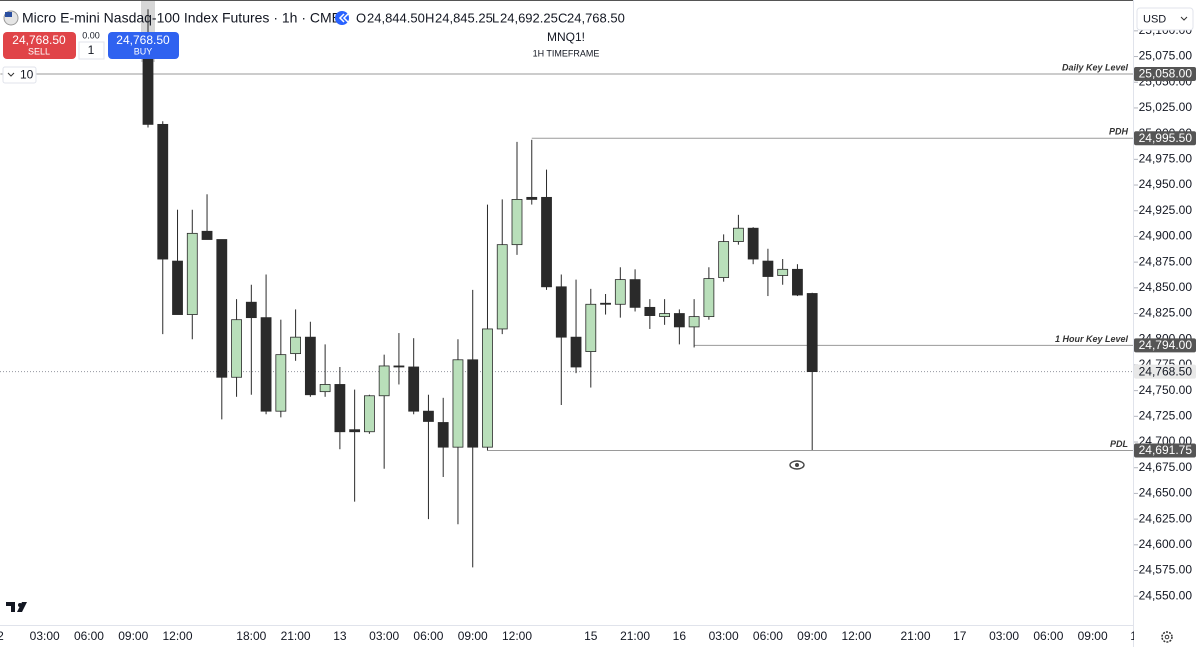 The image size is (1200, 647). What do you see at coordinates (1166, 210) in the screenshot?
I see `y-tick-label: 24,925.00` at bounding box center [1166, 210].